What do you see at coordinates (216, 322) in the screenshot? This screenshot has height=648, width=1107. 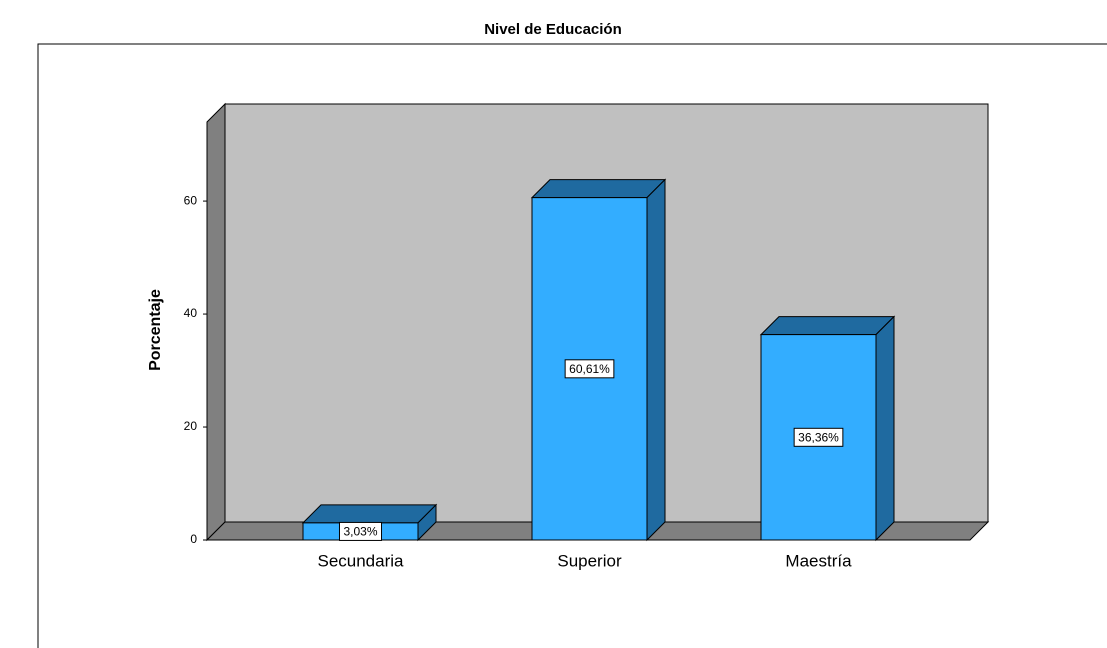 I see `side-wall` at bounding box center [216, 322].